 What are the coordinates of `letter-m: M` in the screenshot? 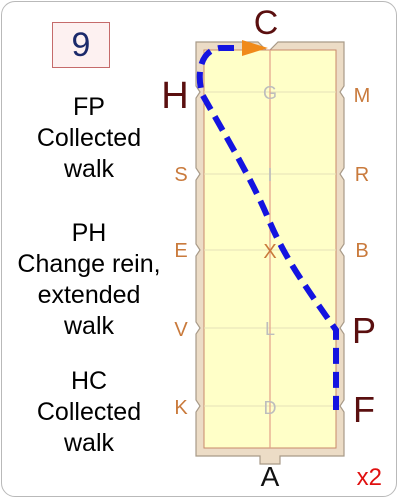 It's located at (362, 96).